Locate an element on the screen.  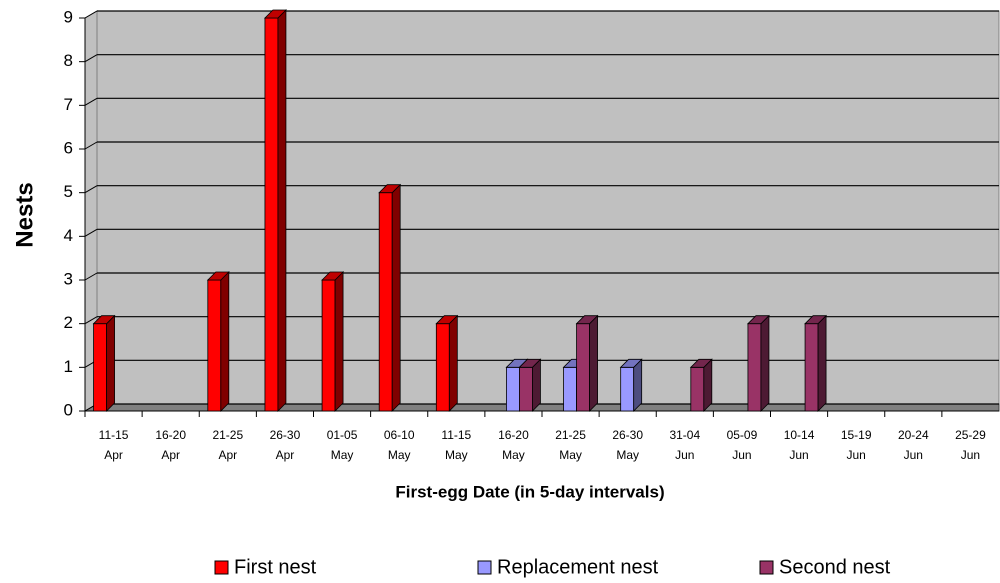
x-tick-label: 15-19 is located at coordinates (856, 435).